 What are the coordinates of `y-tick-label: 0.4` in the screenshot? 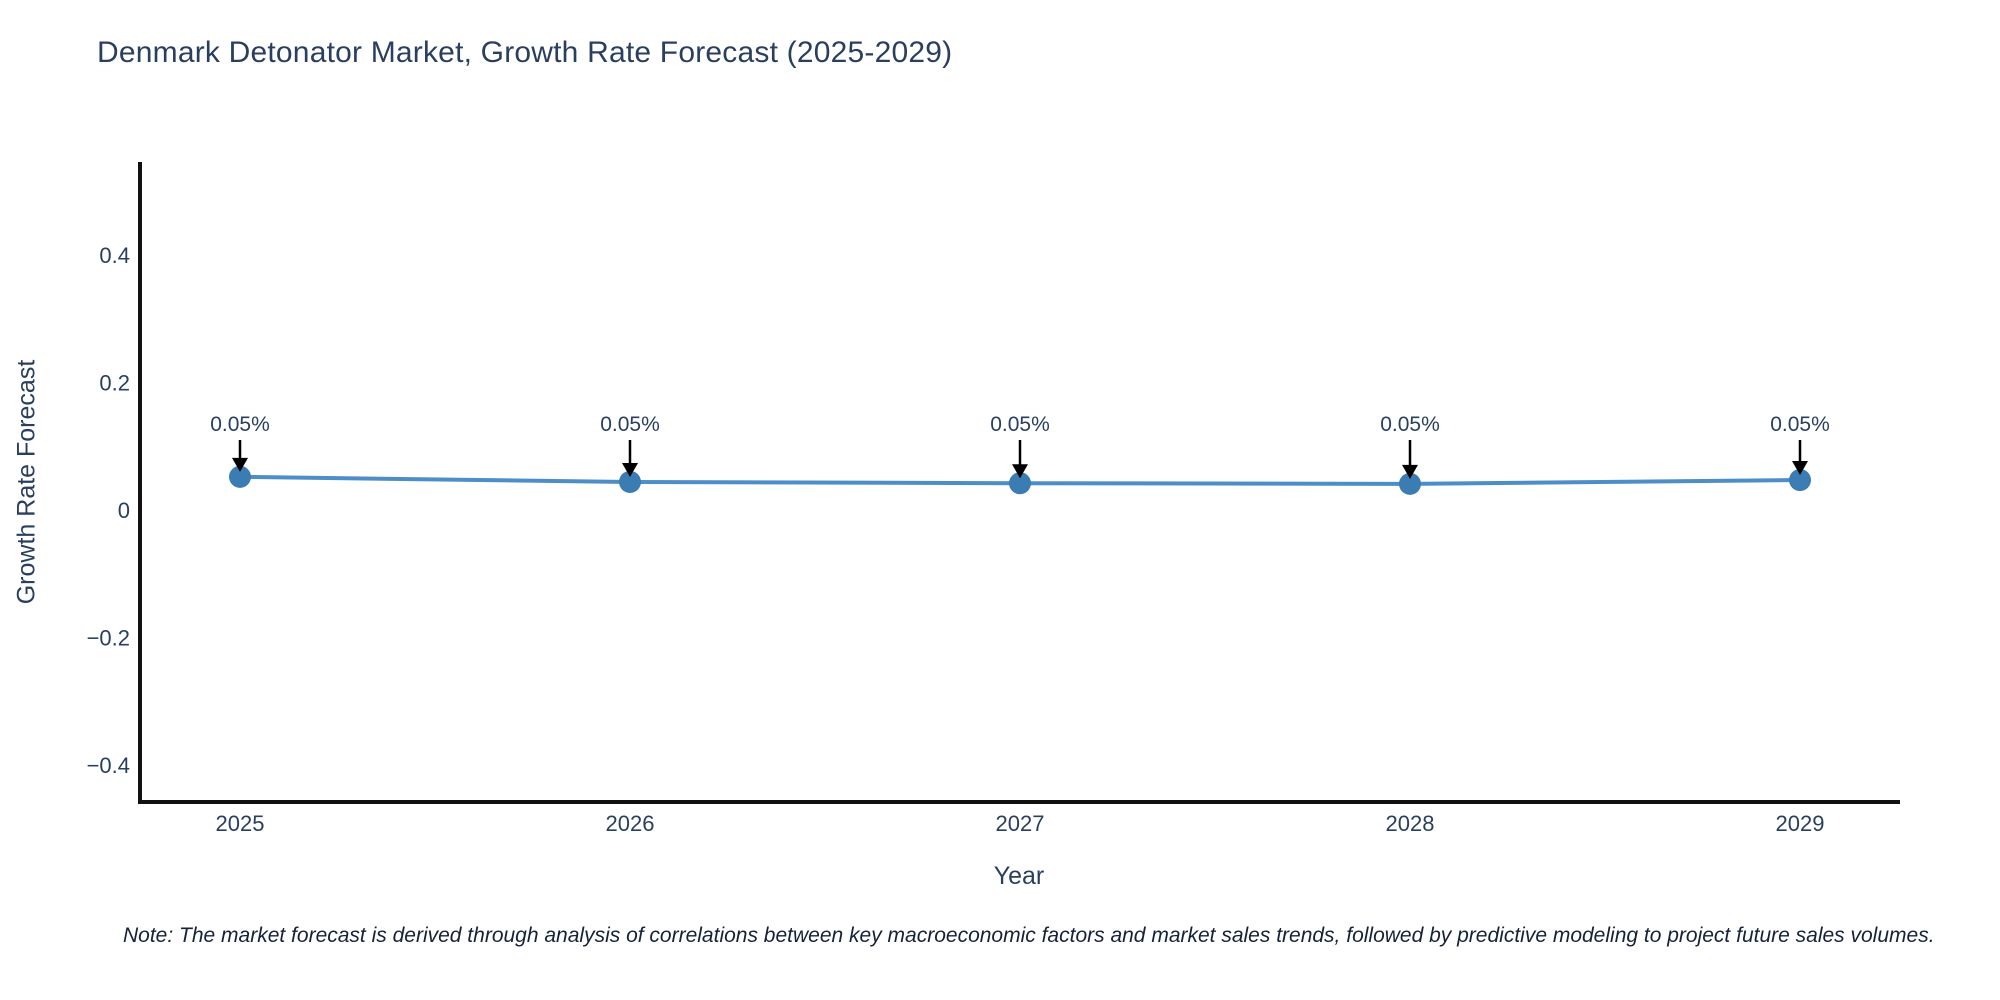 It's located at (114, 255).